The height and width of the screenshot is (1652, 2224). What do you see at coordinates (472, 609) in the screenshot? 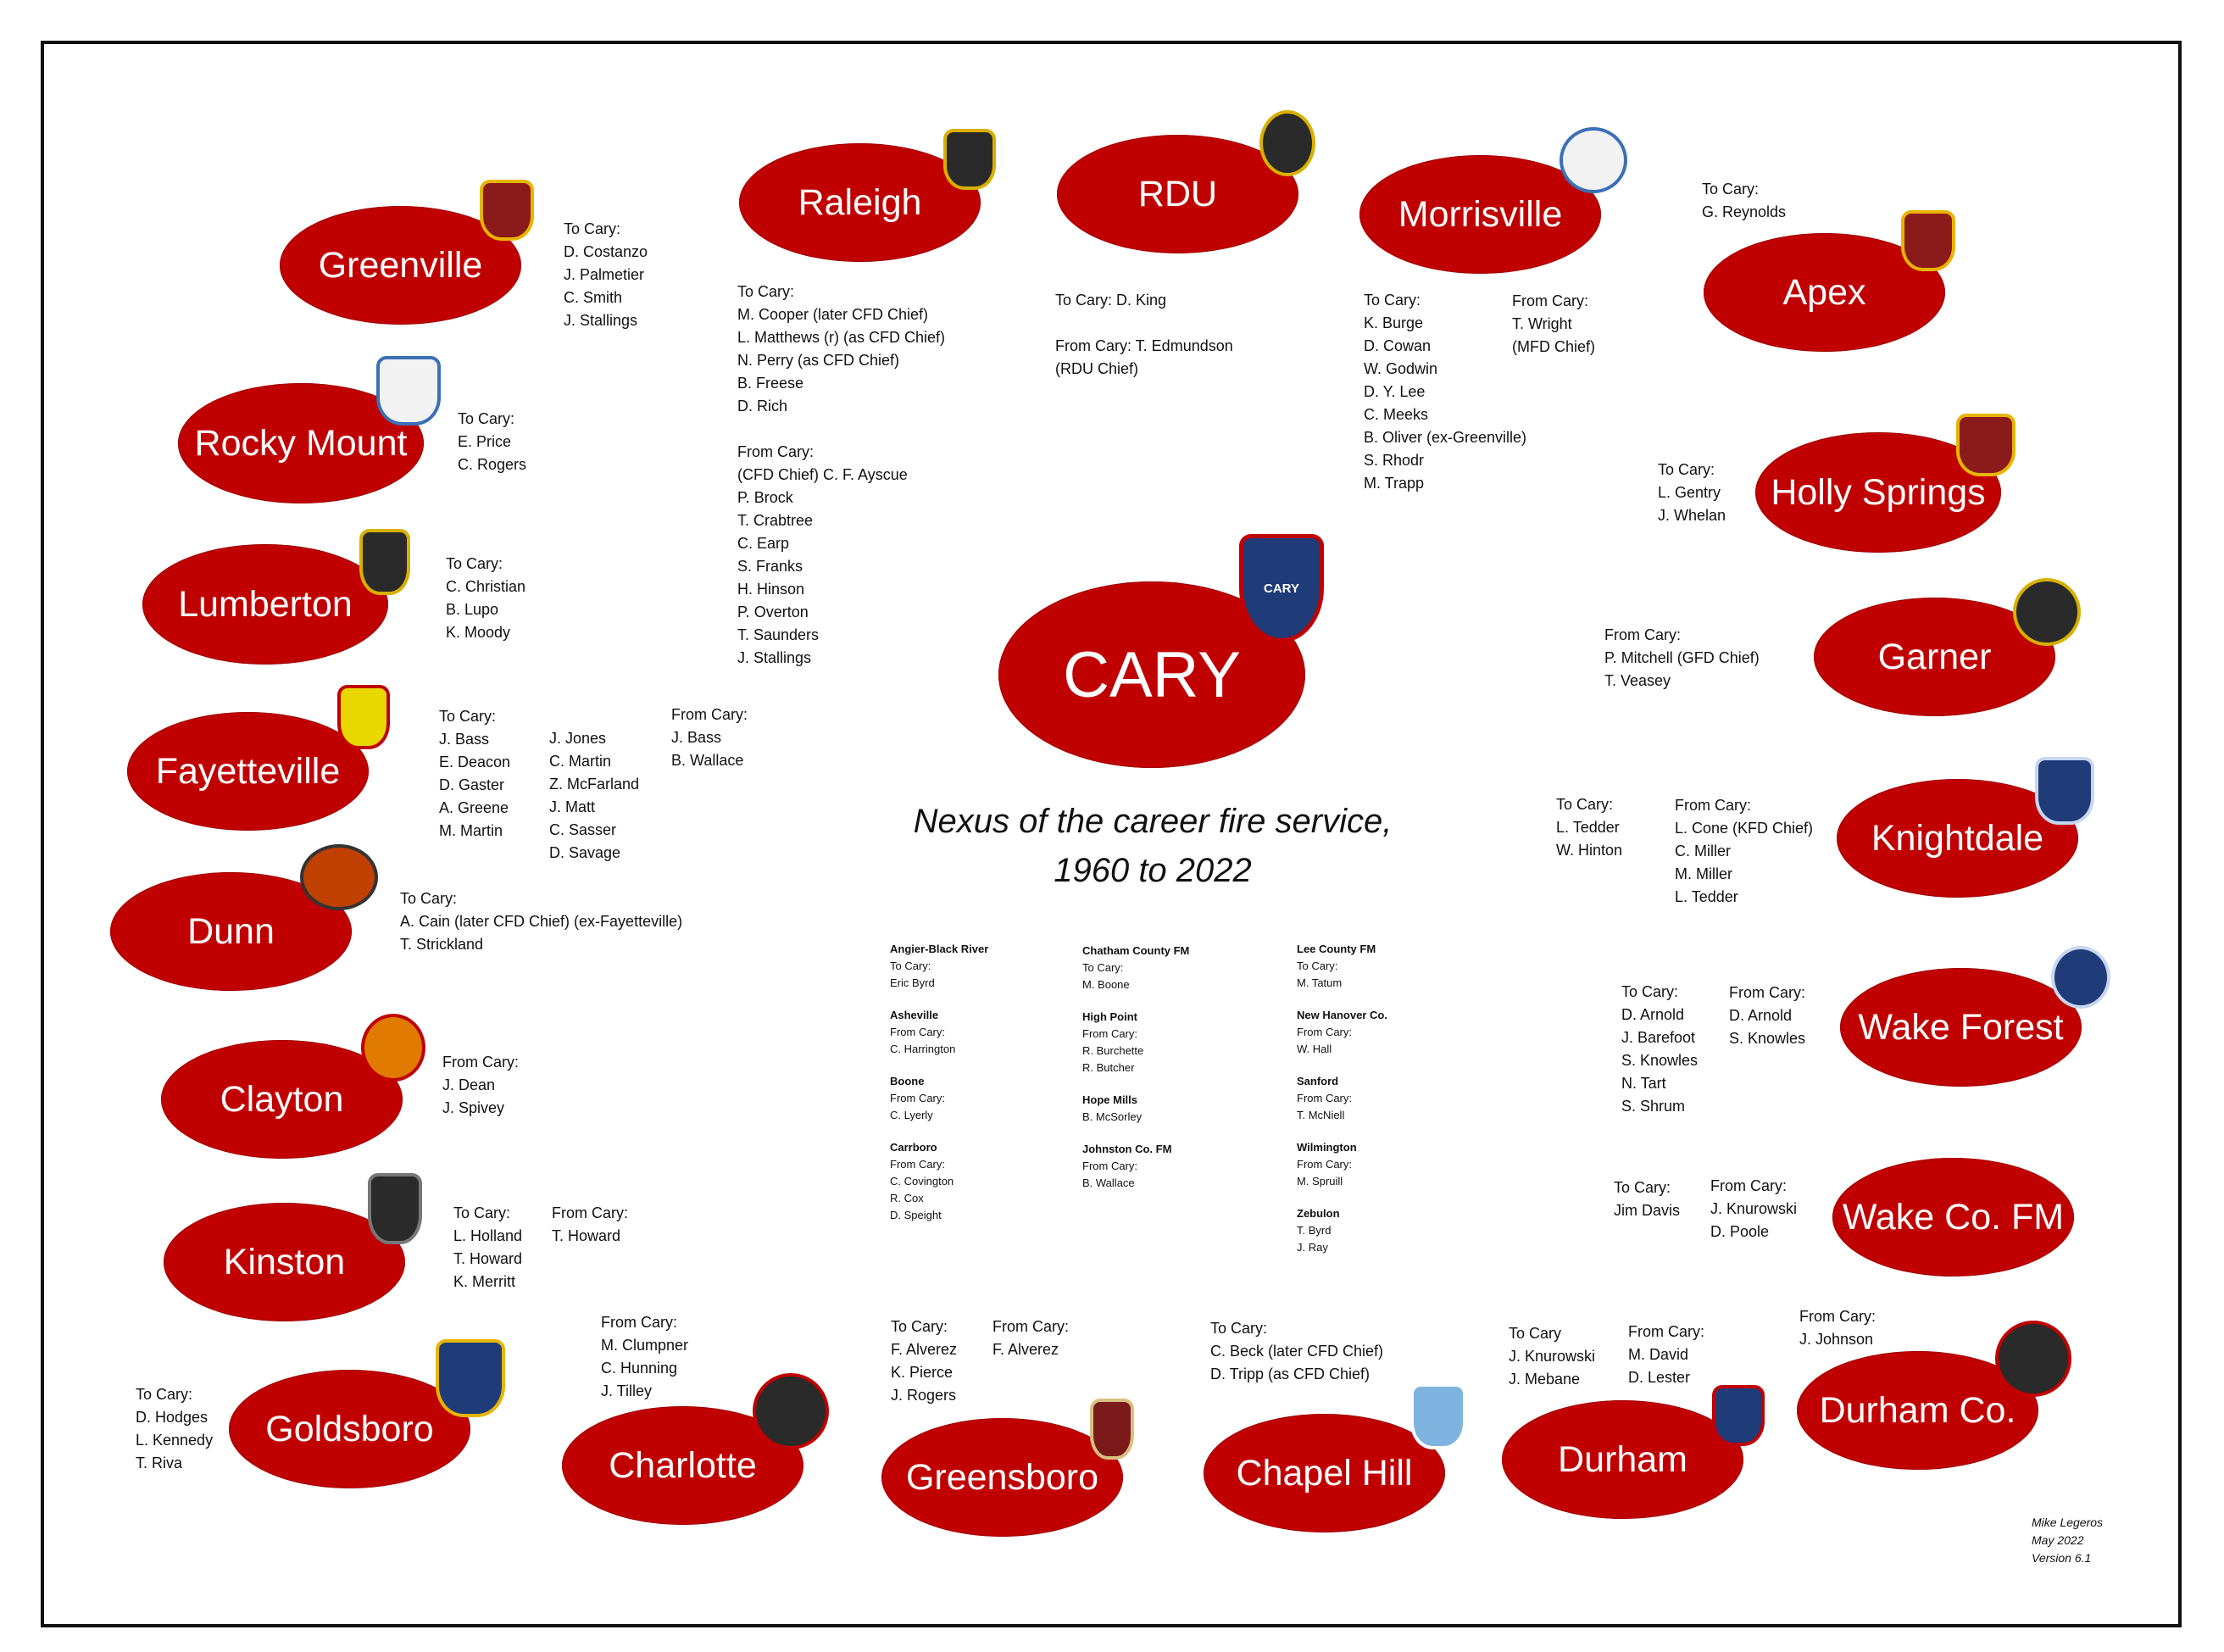
I see `list-line: B. Lupo` at bounding box center [472, 609].